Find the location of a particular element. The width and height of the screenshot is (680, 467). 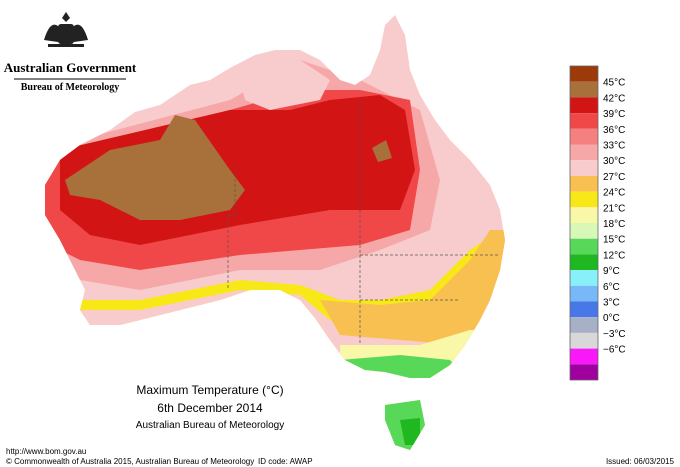

legend-label: 45°C is located at coordinates (614, 83).